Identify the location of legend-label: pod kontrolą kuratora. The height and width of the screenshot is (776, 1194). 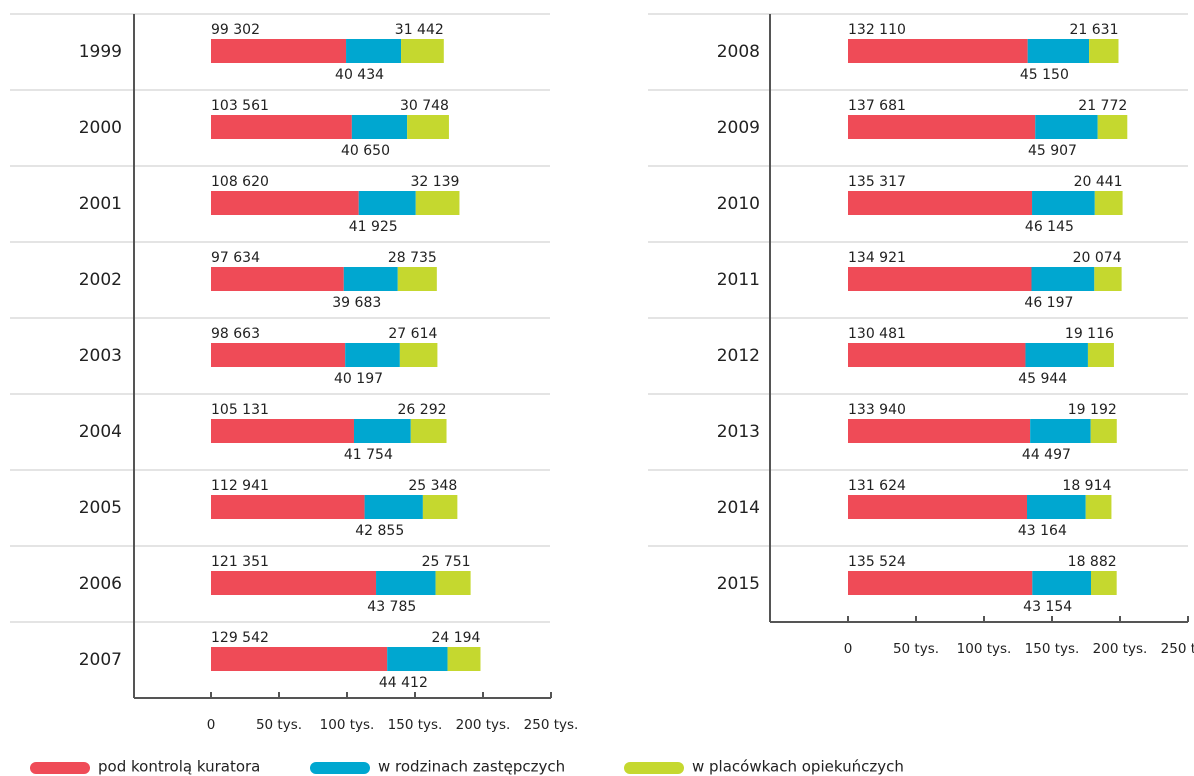
(179, 767).